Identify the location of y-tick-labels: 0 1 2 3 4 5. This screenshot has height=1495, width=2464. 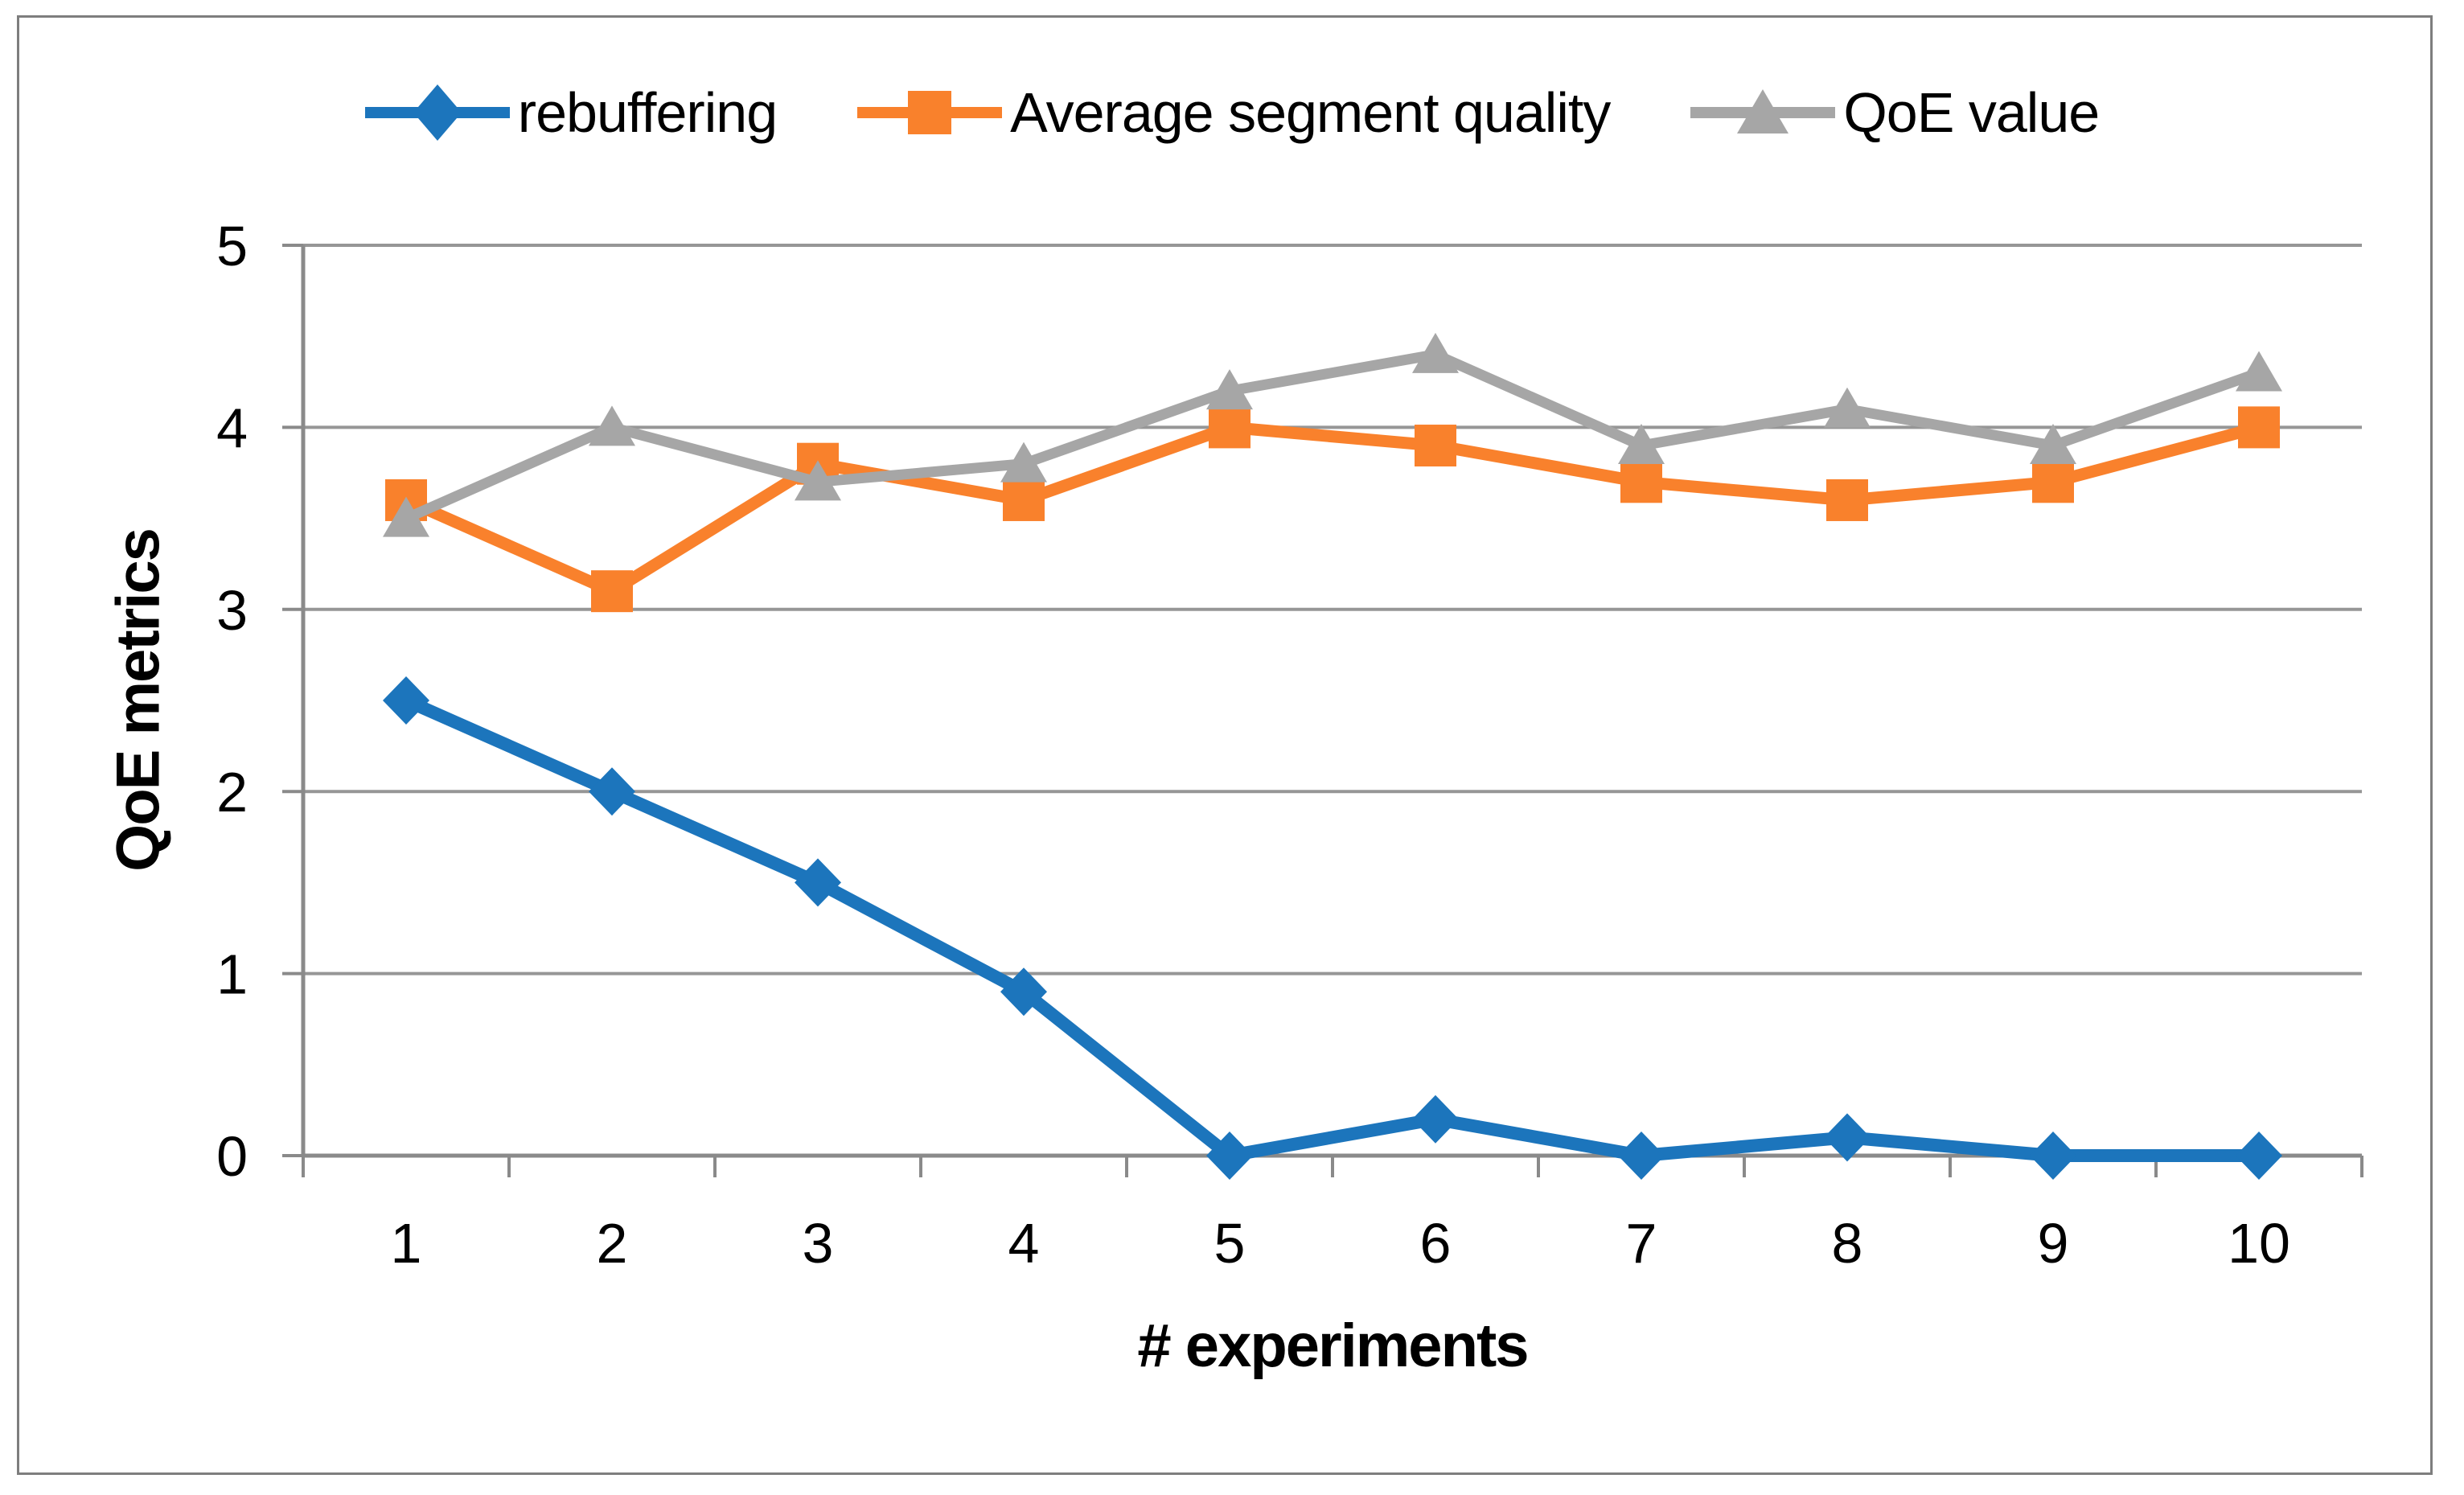
(232, 701).